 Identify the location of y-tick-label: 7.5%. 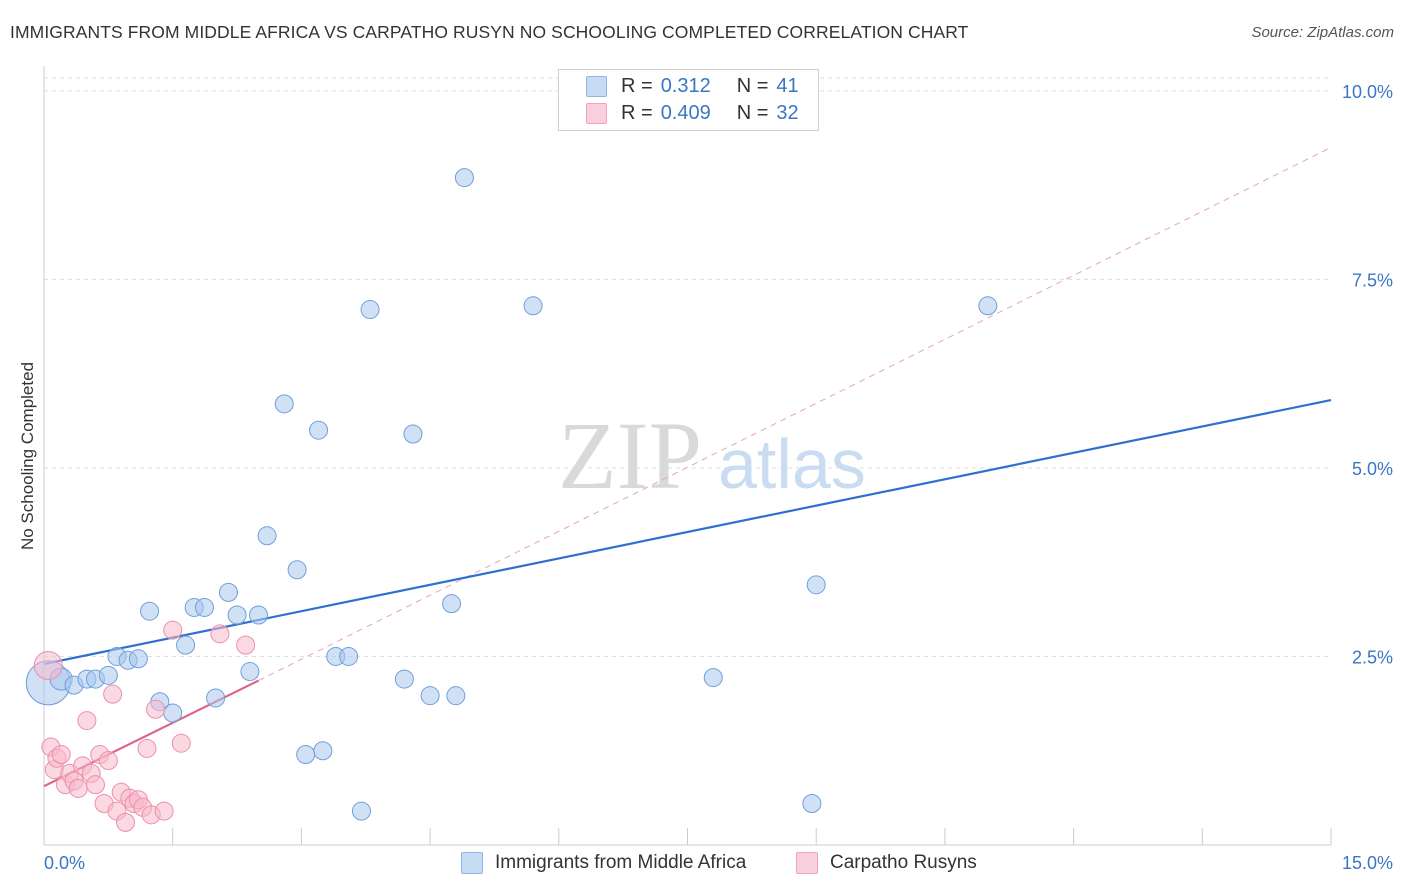
(1372, 280).